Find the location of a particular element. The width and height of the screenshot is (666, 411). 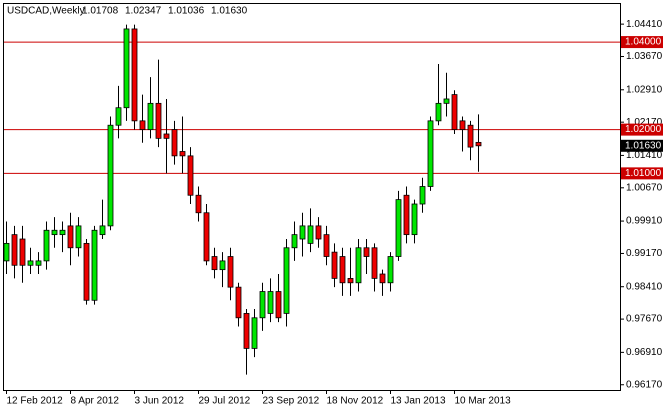

chart-title: USDCAD,Weekly is located at coordinates (46, 11).